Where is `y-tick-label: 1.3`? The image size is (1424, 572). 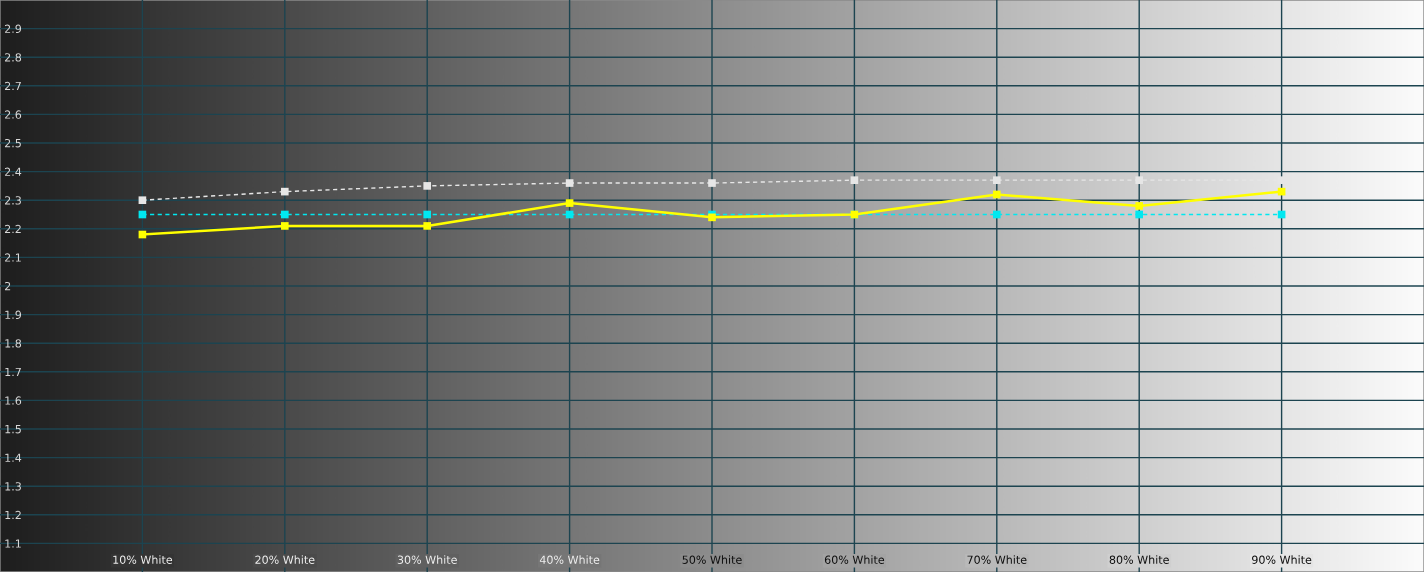 y-tick-label: 1.3 is located at coordinates (13, 486).